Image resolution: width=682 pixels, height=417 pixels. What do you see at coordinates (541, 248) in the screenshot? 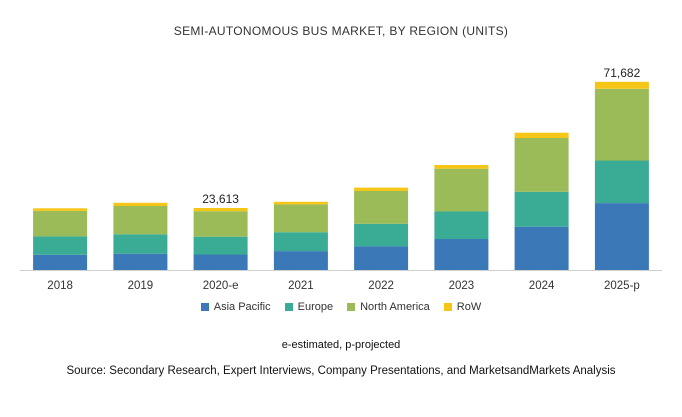
I see `bar-asia-pacific-2024` at bounding box center [541, 248].